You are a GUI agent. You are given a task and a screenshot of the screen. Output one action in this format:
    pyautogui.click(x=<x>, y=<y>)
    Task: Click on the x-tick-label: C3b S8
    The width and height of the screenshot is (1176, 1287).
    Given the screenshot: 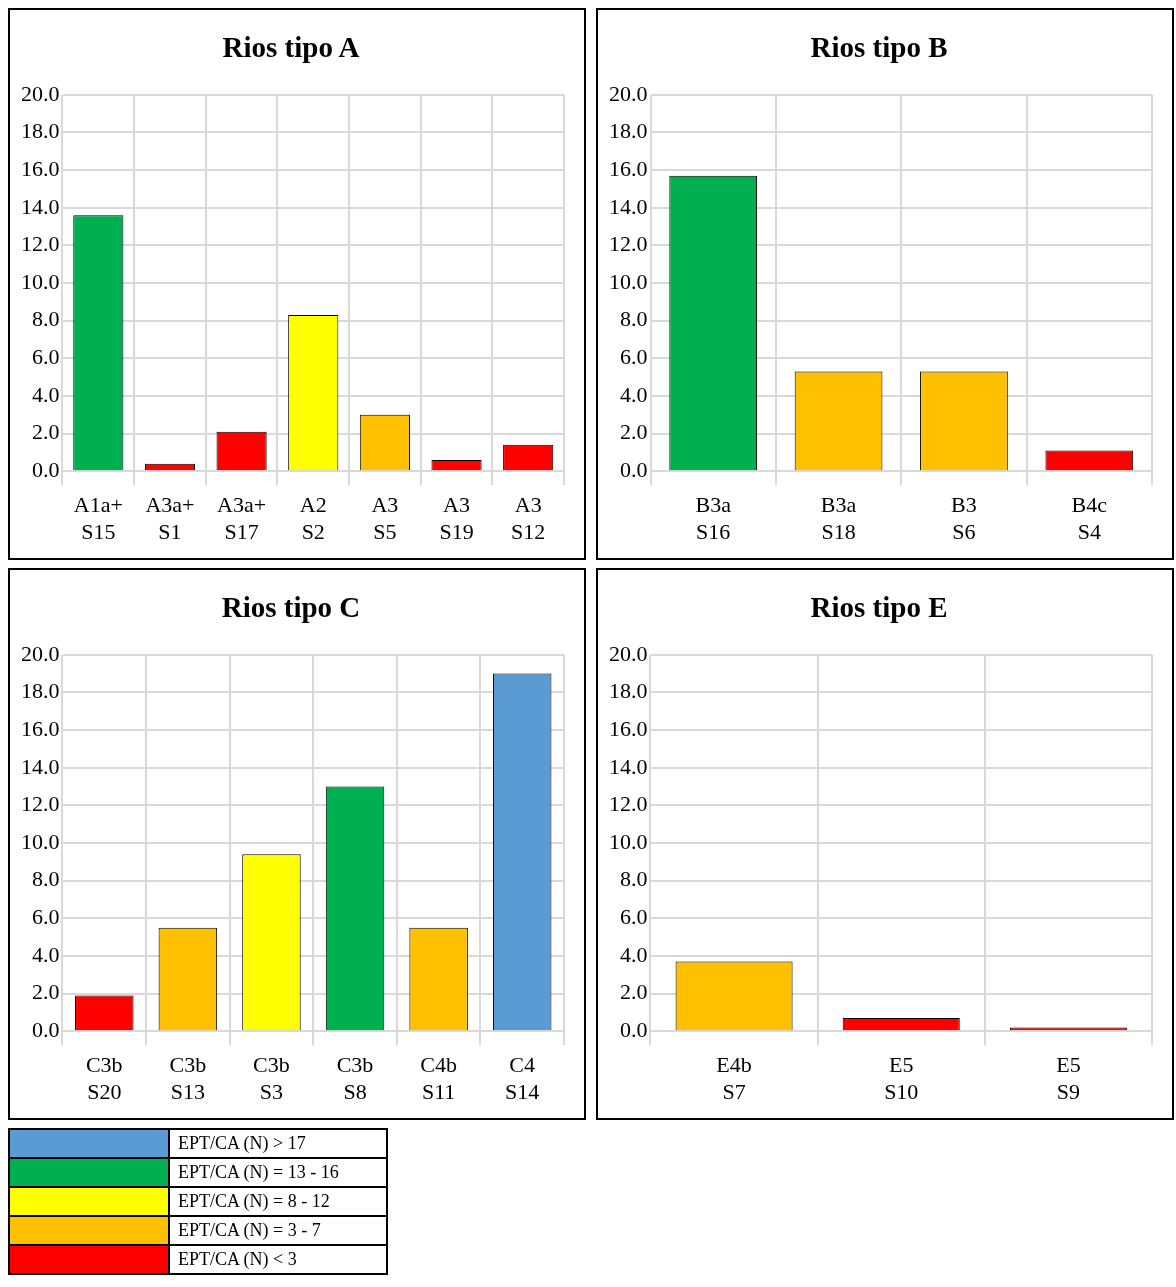 What is the action you would take?
    pyautogui.click(x=355, y=1078)
    